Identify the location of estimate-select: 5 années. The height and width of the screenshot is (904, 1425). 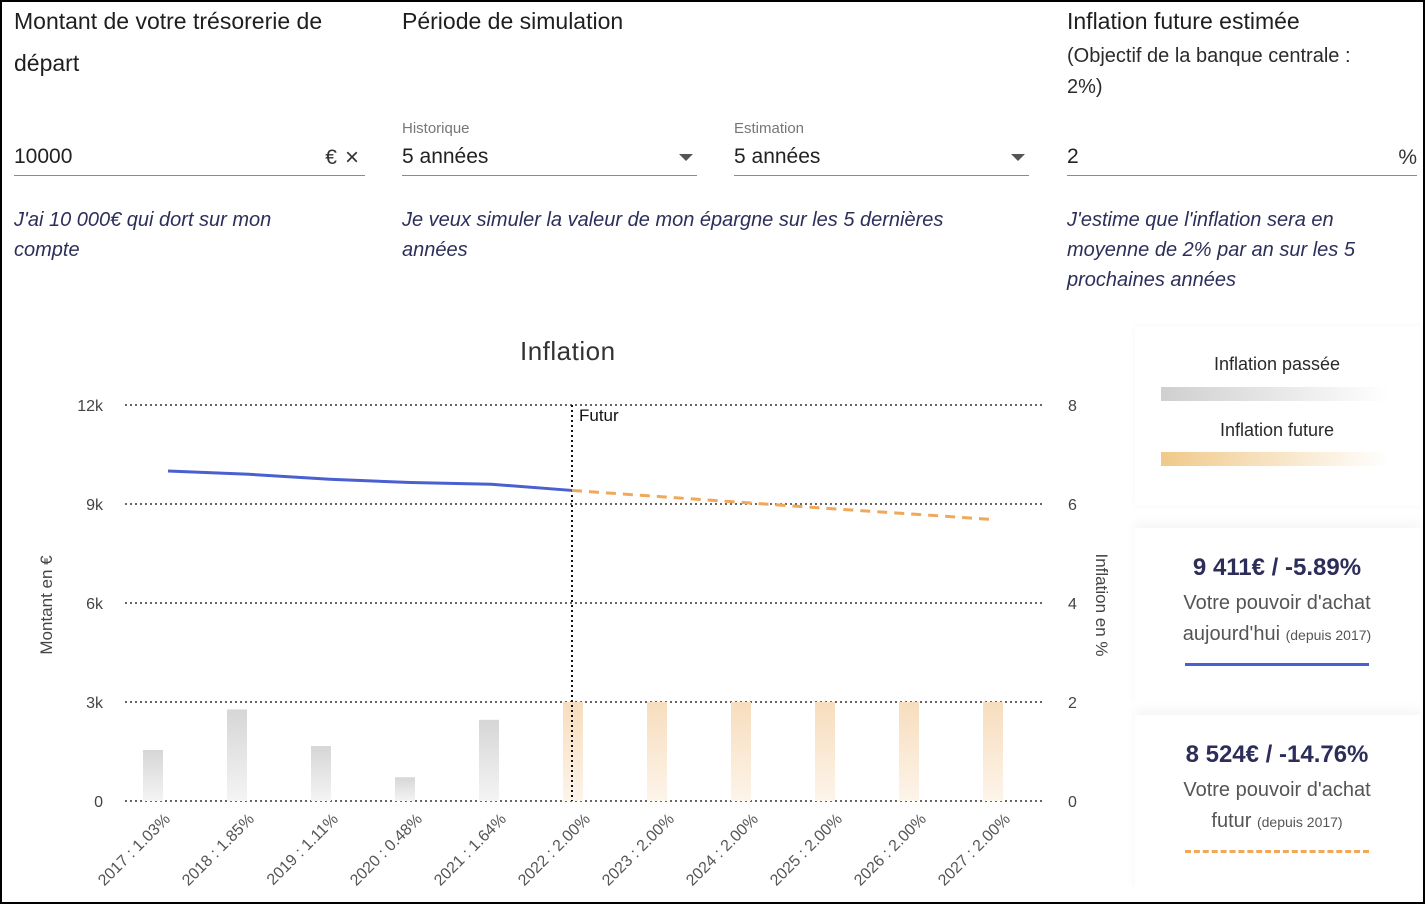
(881, 158).